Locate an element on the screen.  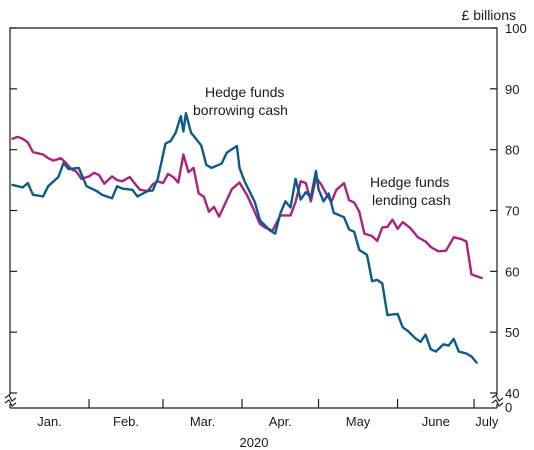
y-tick-label: 90 is located at coordinates (512, 89).